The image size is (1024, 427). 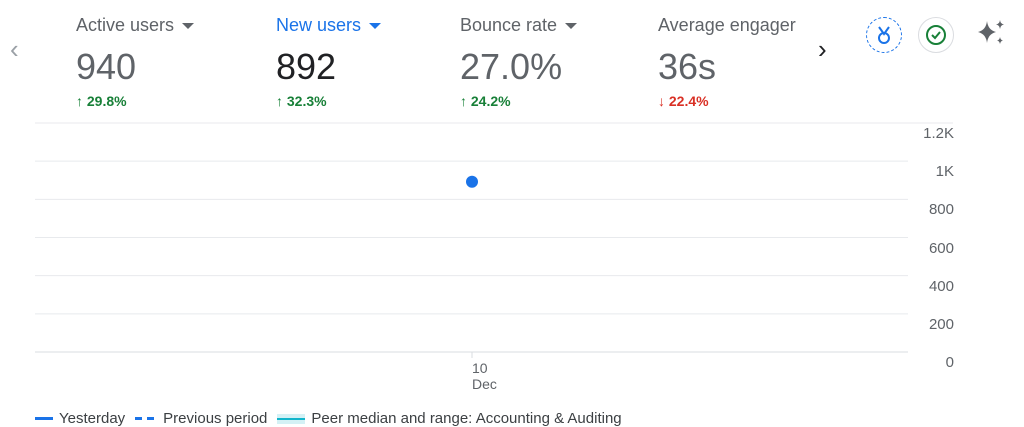 I want to click on legend-swatch-yesterday, so click(x=44, y=418).